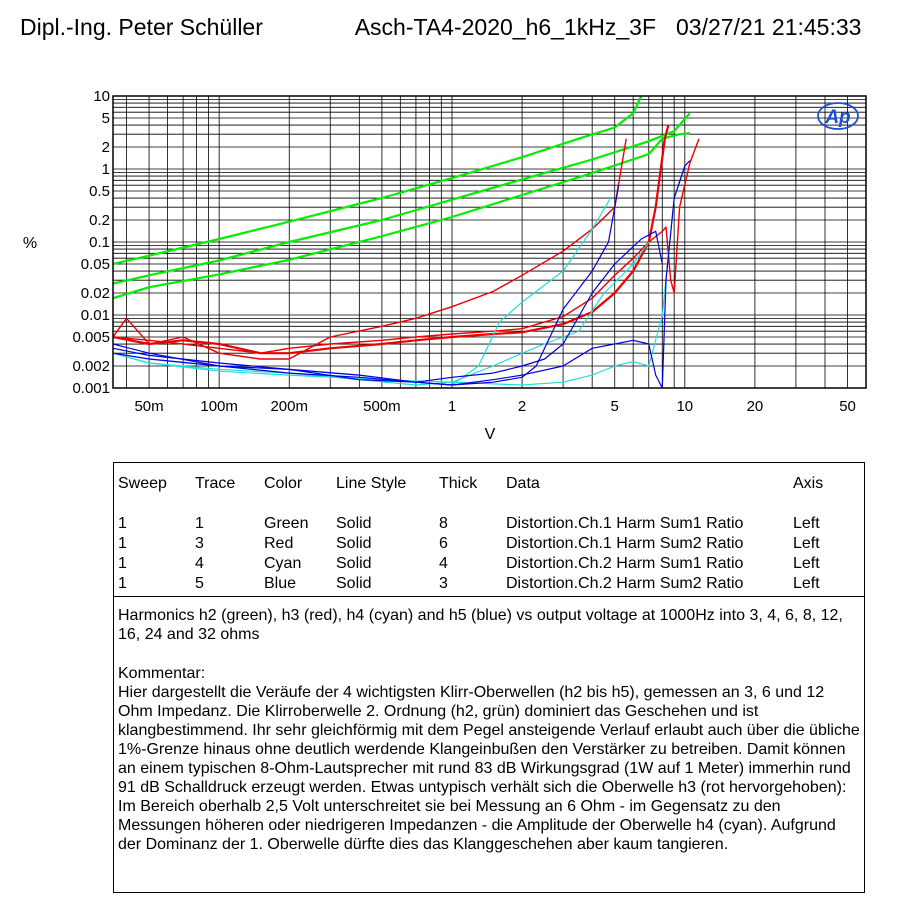  I want to click on row-thick: 4, so click(443, 563).